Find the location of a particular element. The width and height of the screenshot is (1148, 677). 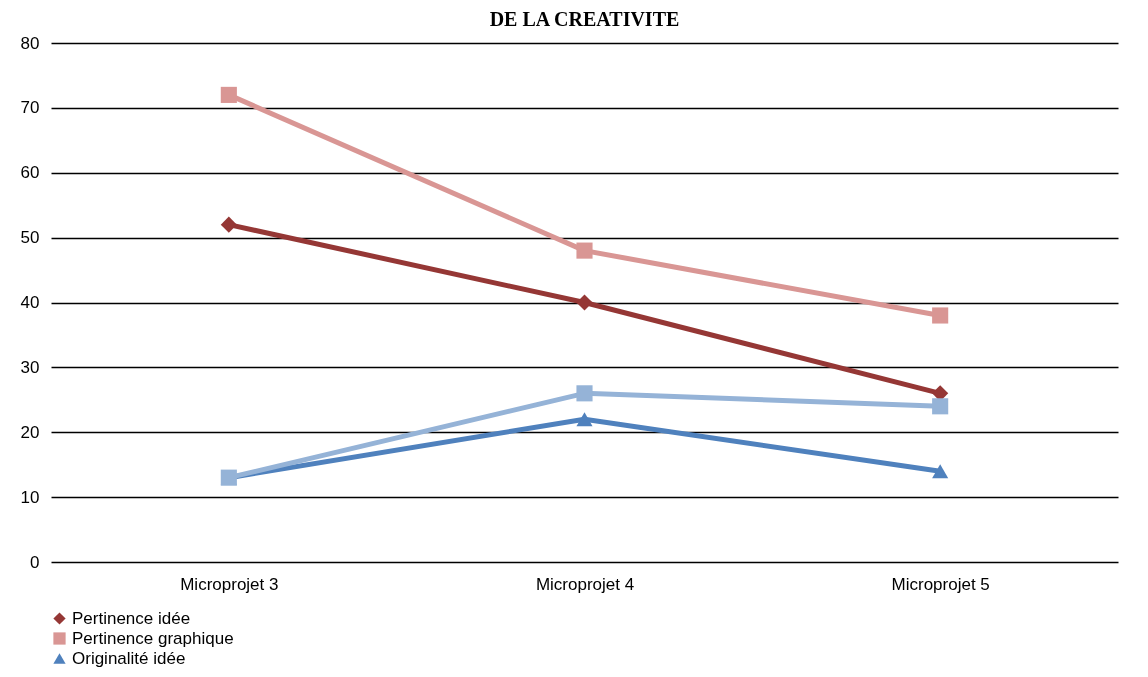

y-tick-label: 20 is located at coordinates (30, 432).